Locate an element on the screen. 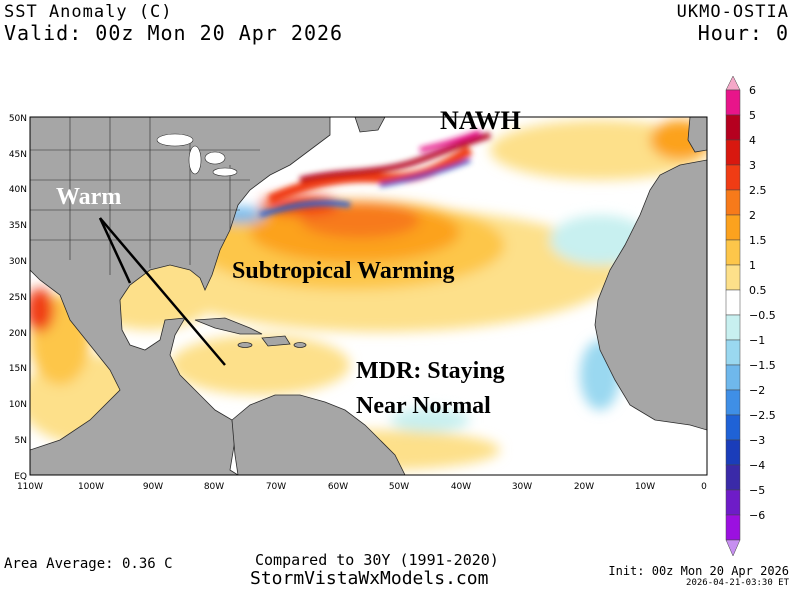 Image resolution: width=795 pixels, height=589 pixels. land-newfoundland is located at coordinates (370, 125).